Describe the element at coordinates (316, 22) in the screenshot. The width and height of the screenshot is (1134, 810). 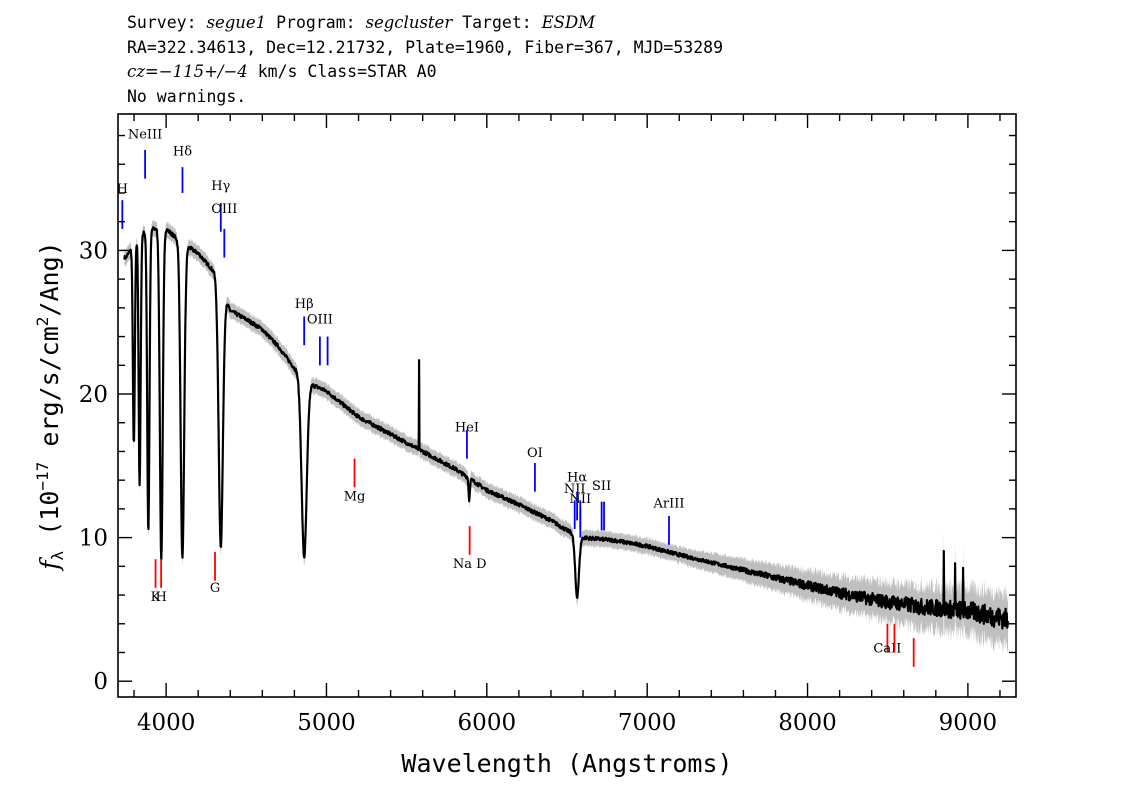
I see `program-label: Program:` at that location.